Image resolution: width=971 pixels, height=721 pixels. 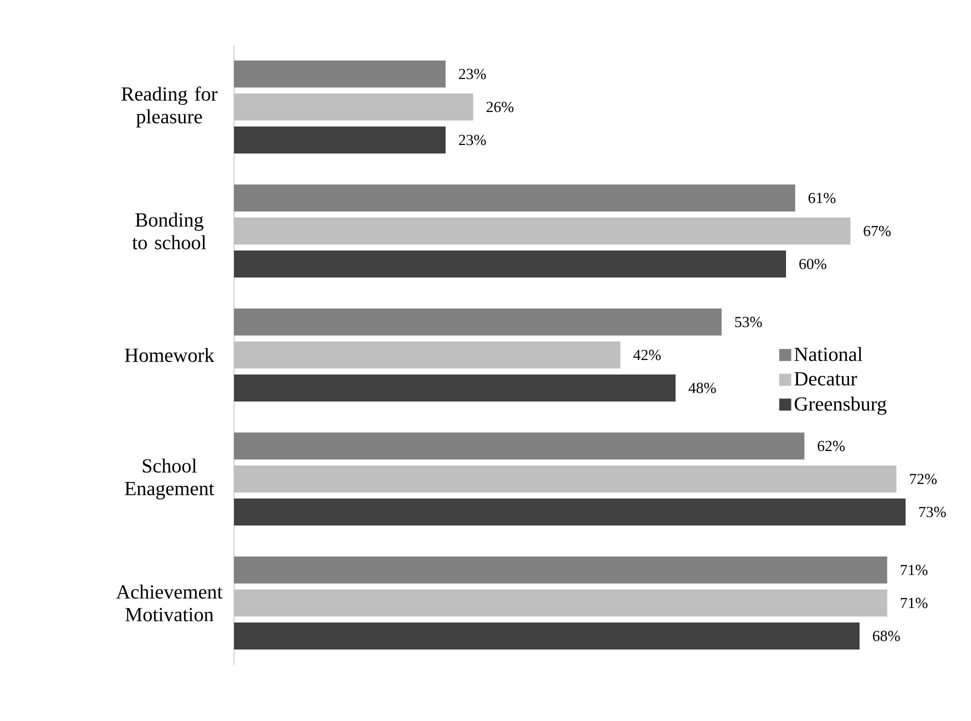 What do you see at coordinates (169, 231) in the screenshot?
I see `y-tick-label: Bonding to school` at bounding box center [169, 231].